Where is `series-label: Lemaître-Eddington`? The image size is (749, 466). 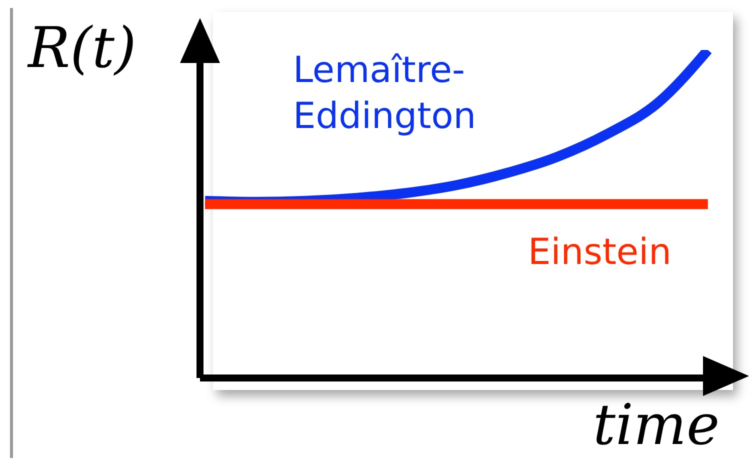 series-label: Lemaître-Eddington is located at coordinates (384, 94).